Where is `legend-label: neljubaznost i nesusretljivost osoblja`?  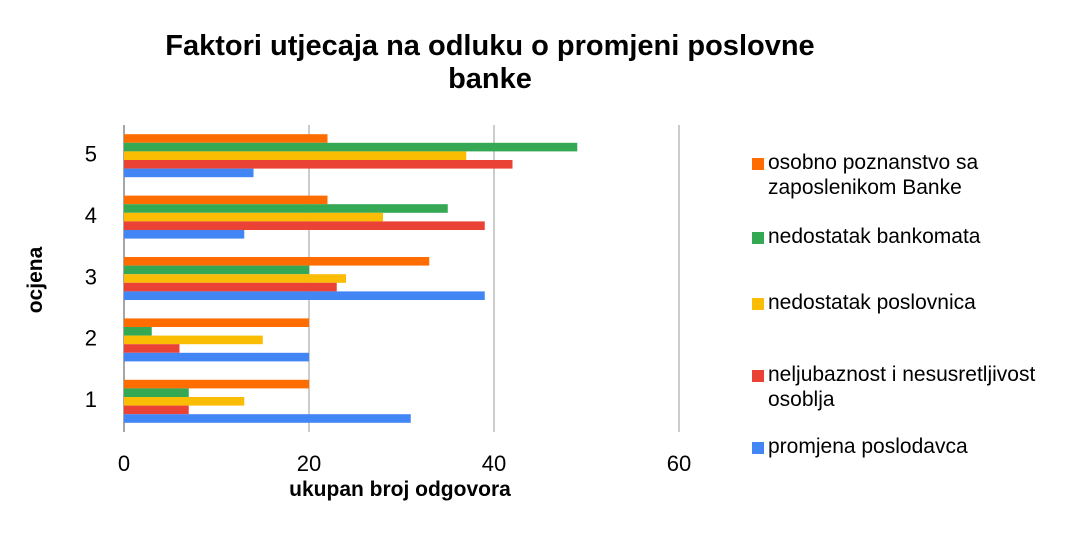
legend-label: neljubaznost i nesusretljivost osoblja is located at coordinates (902, 387).